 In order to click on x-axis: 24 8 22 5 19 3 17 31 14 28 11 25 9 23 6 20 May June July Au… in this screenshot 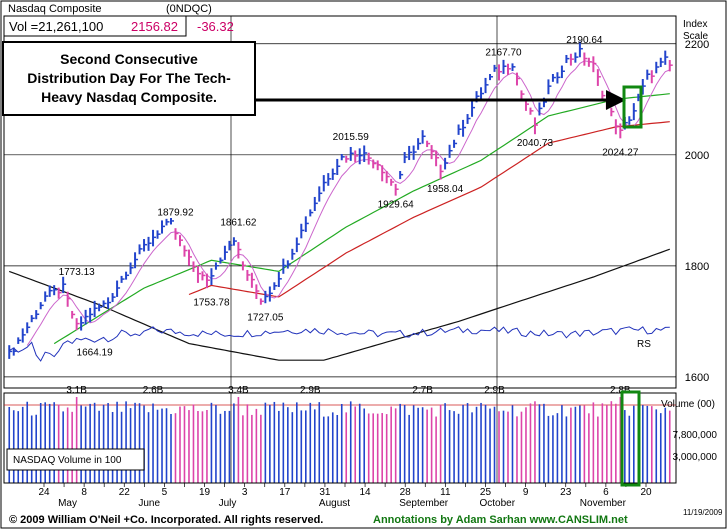, I will do `click(340, 495)`.